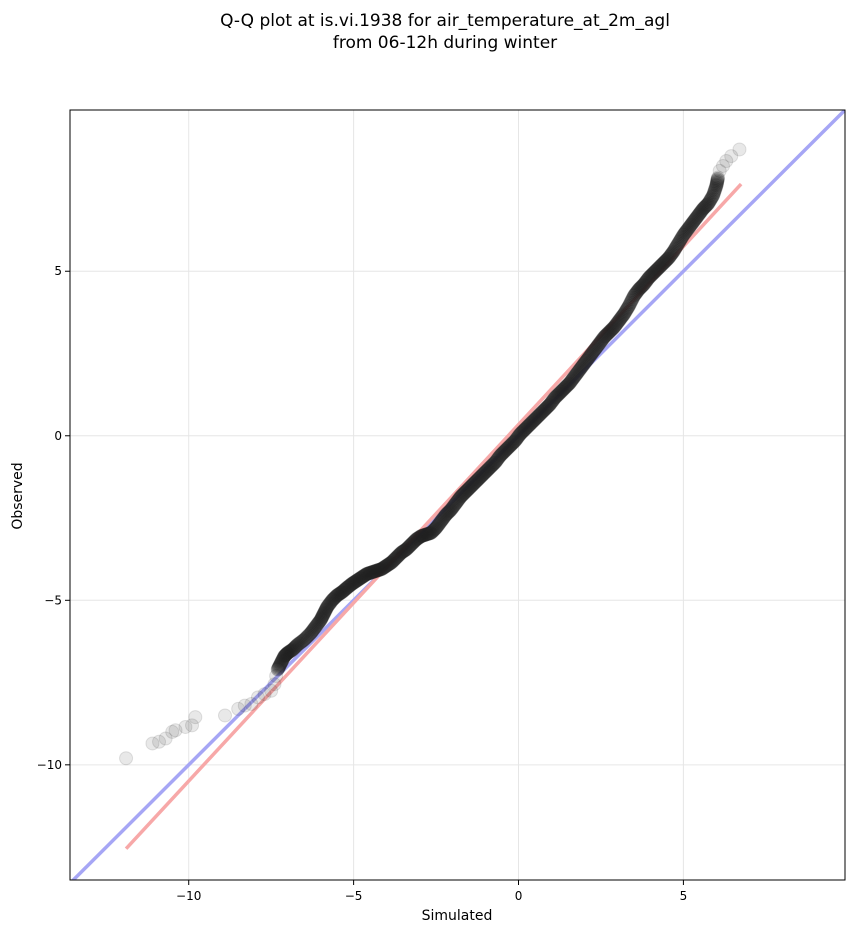 This screenshot has height=934, width=854. I want to click on y-tick-label: 0, so click(58, 436).